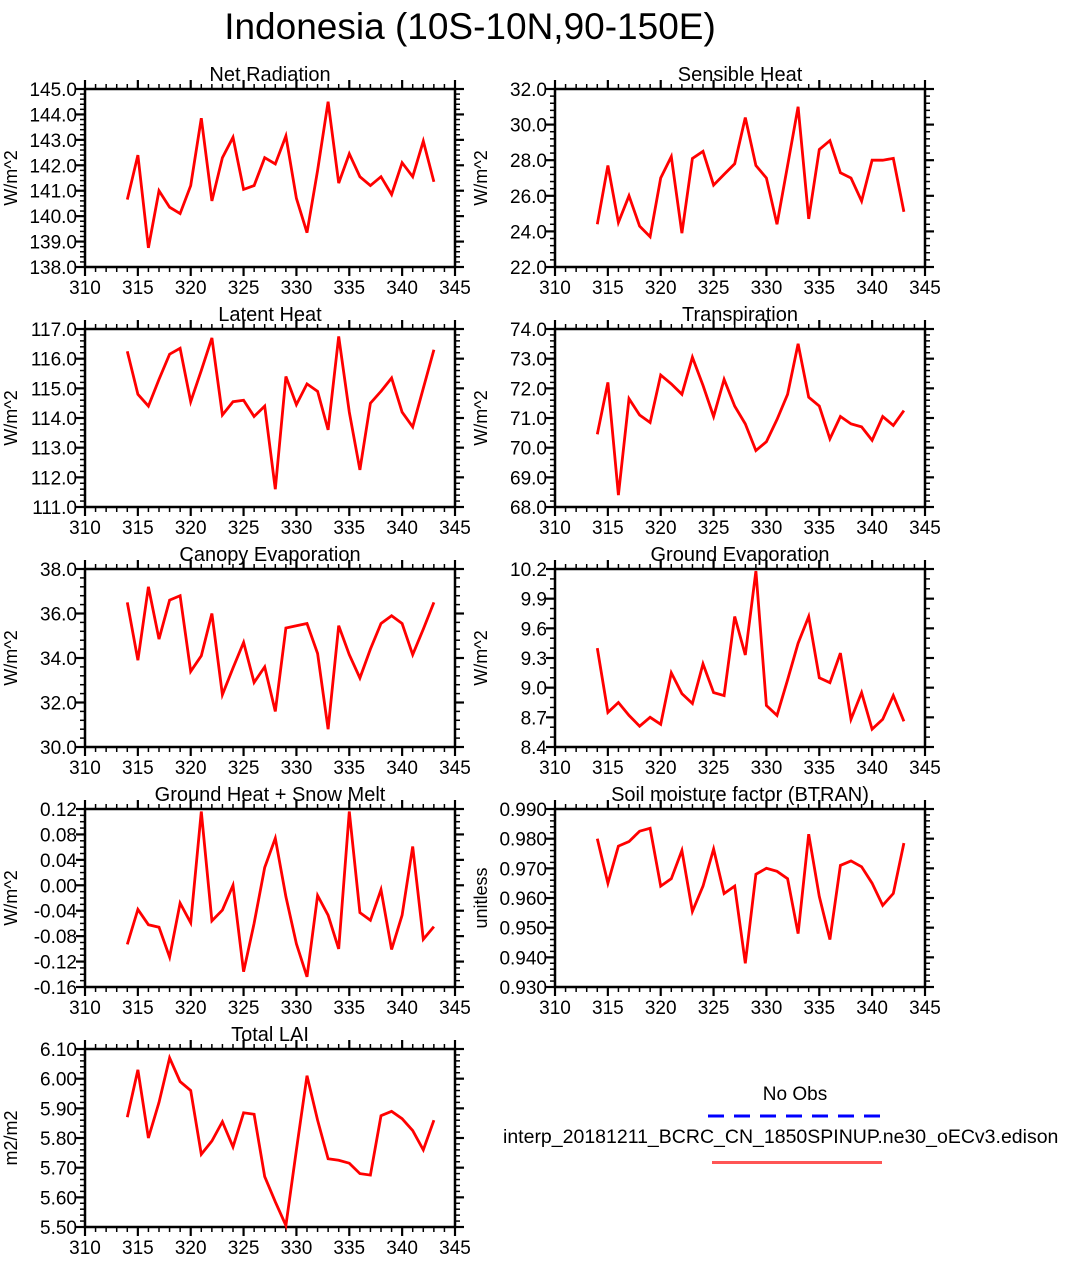 The image size is (1079, 1262). I want to click on y-tick-label: 9.6, so click(534, 629).